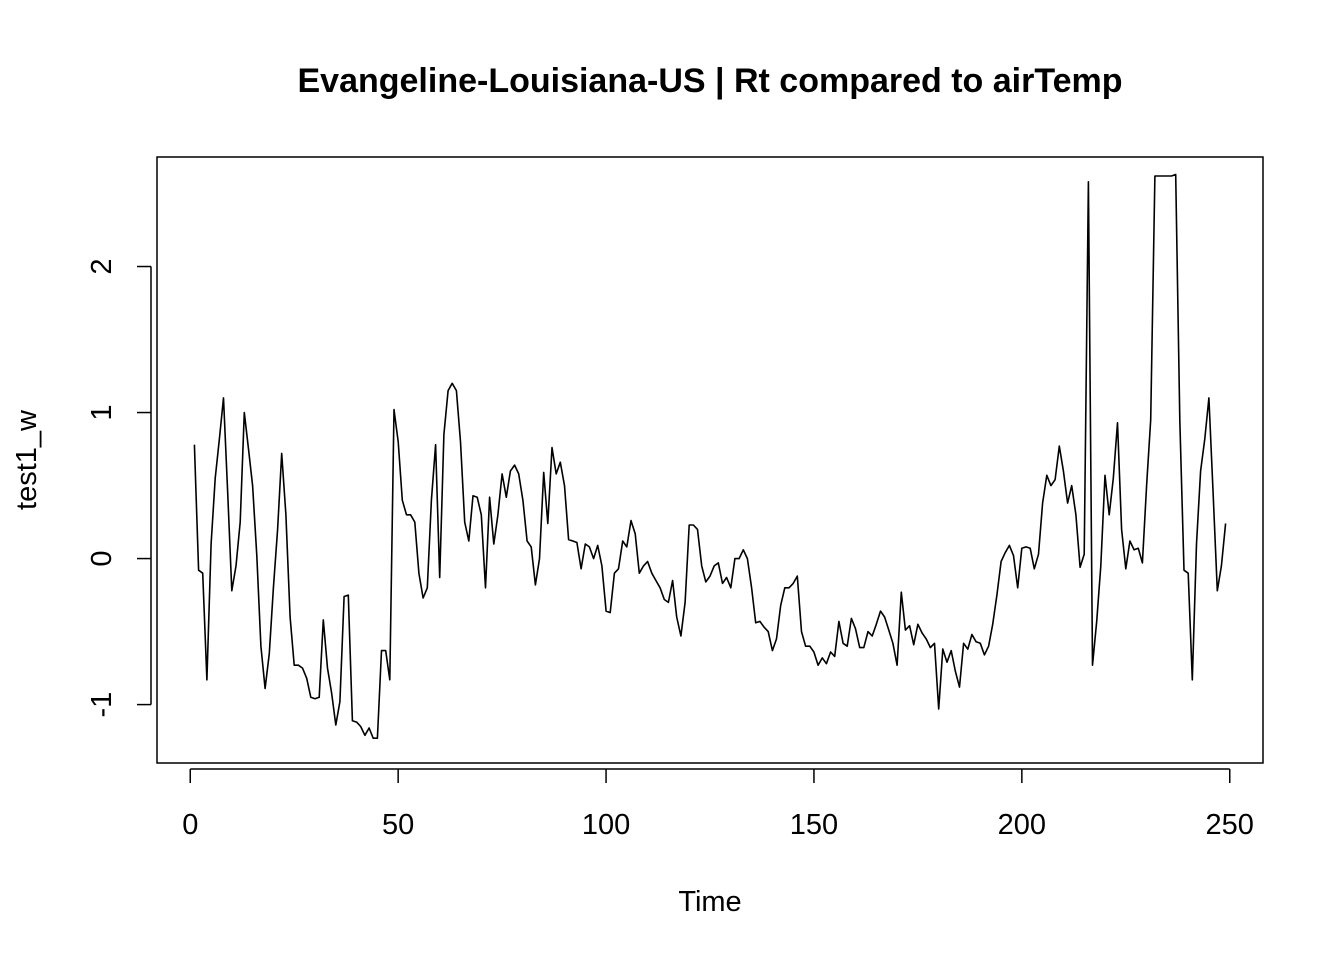  Describe the element at coordinates (606, 825) in the screenshot. I see `x-tick-label: 100` at that location.